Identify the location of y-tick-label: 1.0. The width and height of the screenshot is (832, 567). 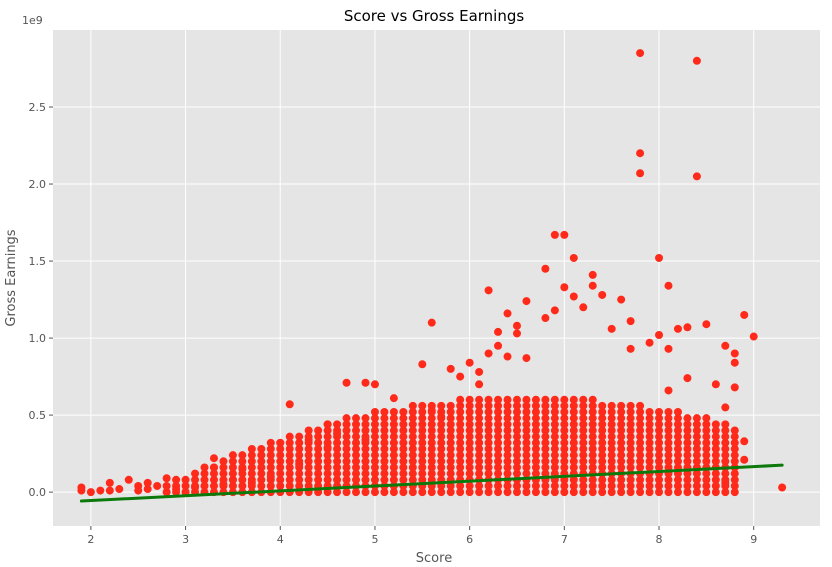
(38, 338).